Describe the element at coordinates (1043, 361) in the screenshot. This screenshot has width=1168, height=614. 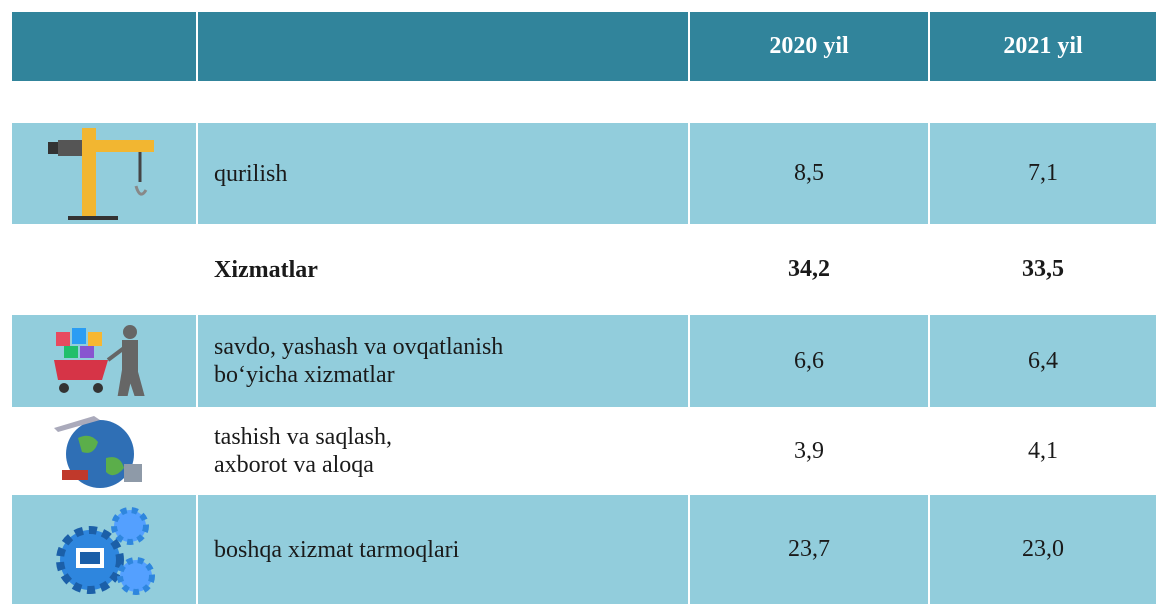
I see `value-cell: 6,4` at that location.